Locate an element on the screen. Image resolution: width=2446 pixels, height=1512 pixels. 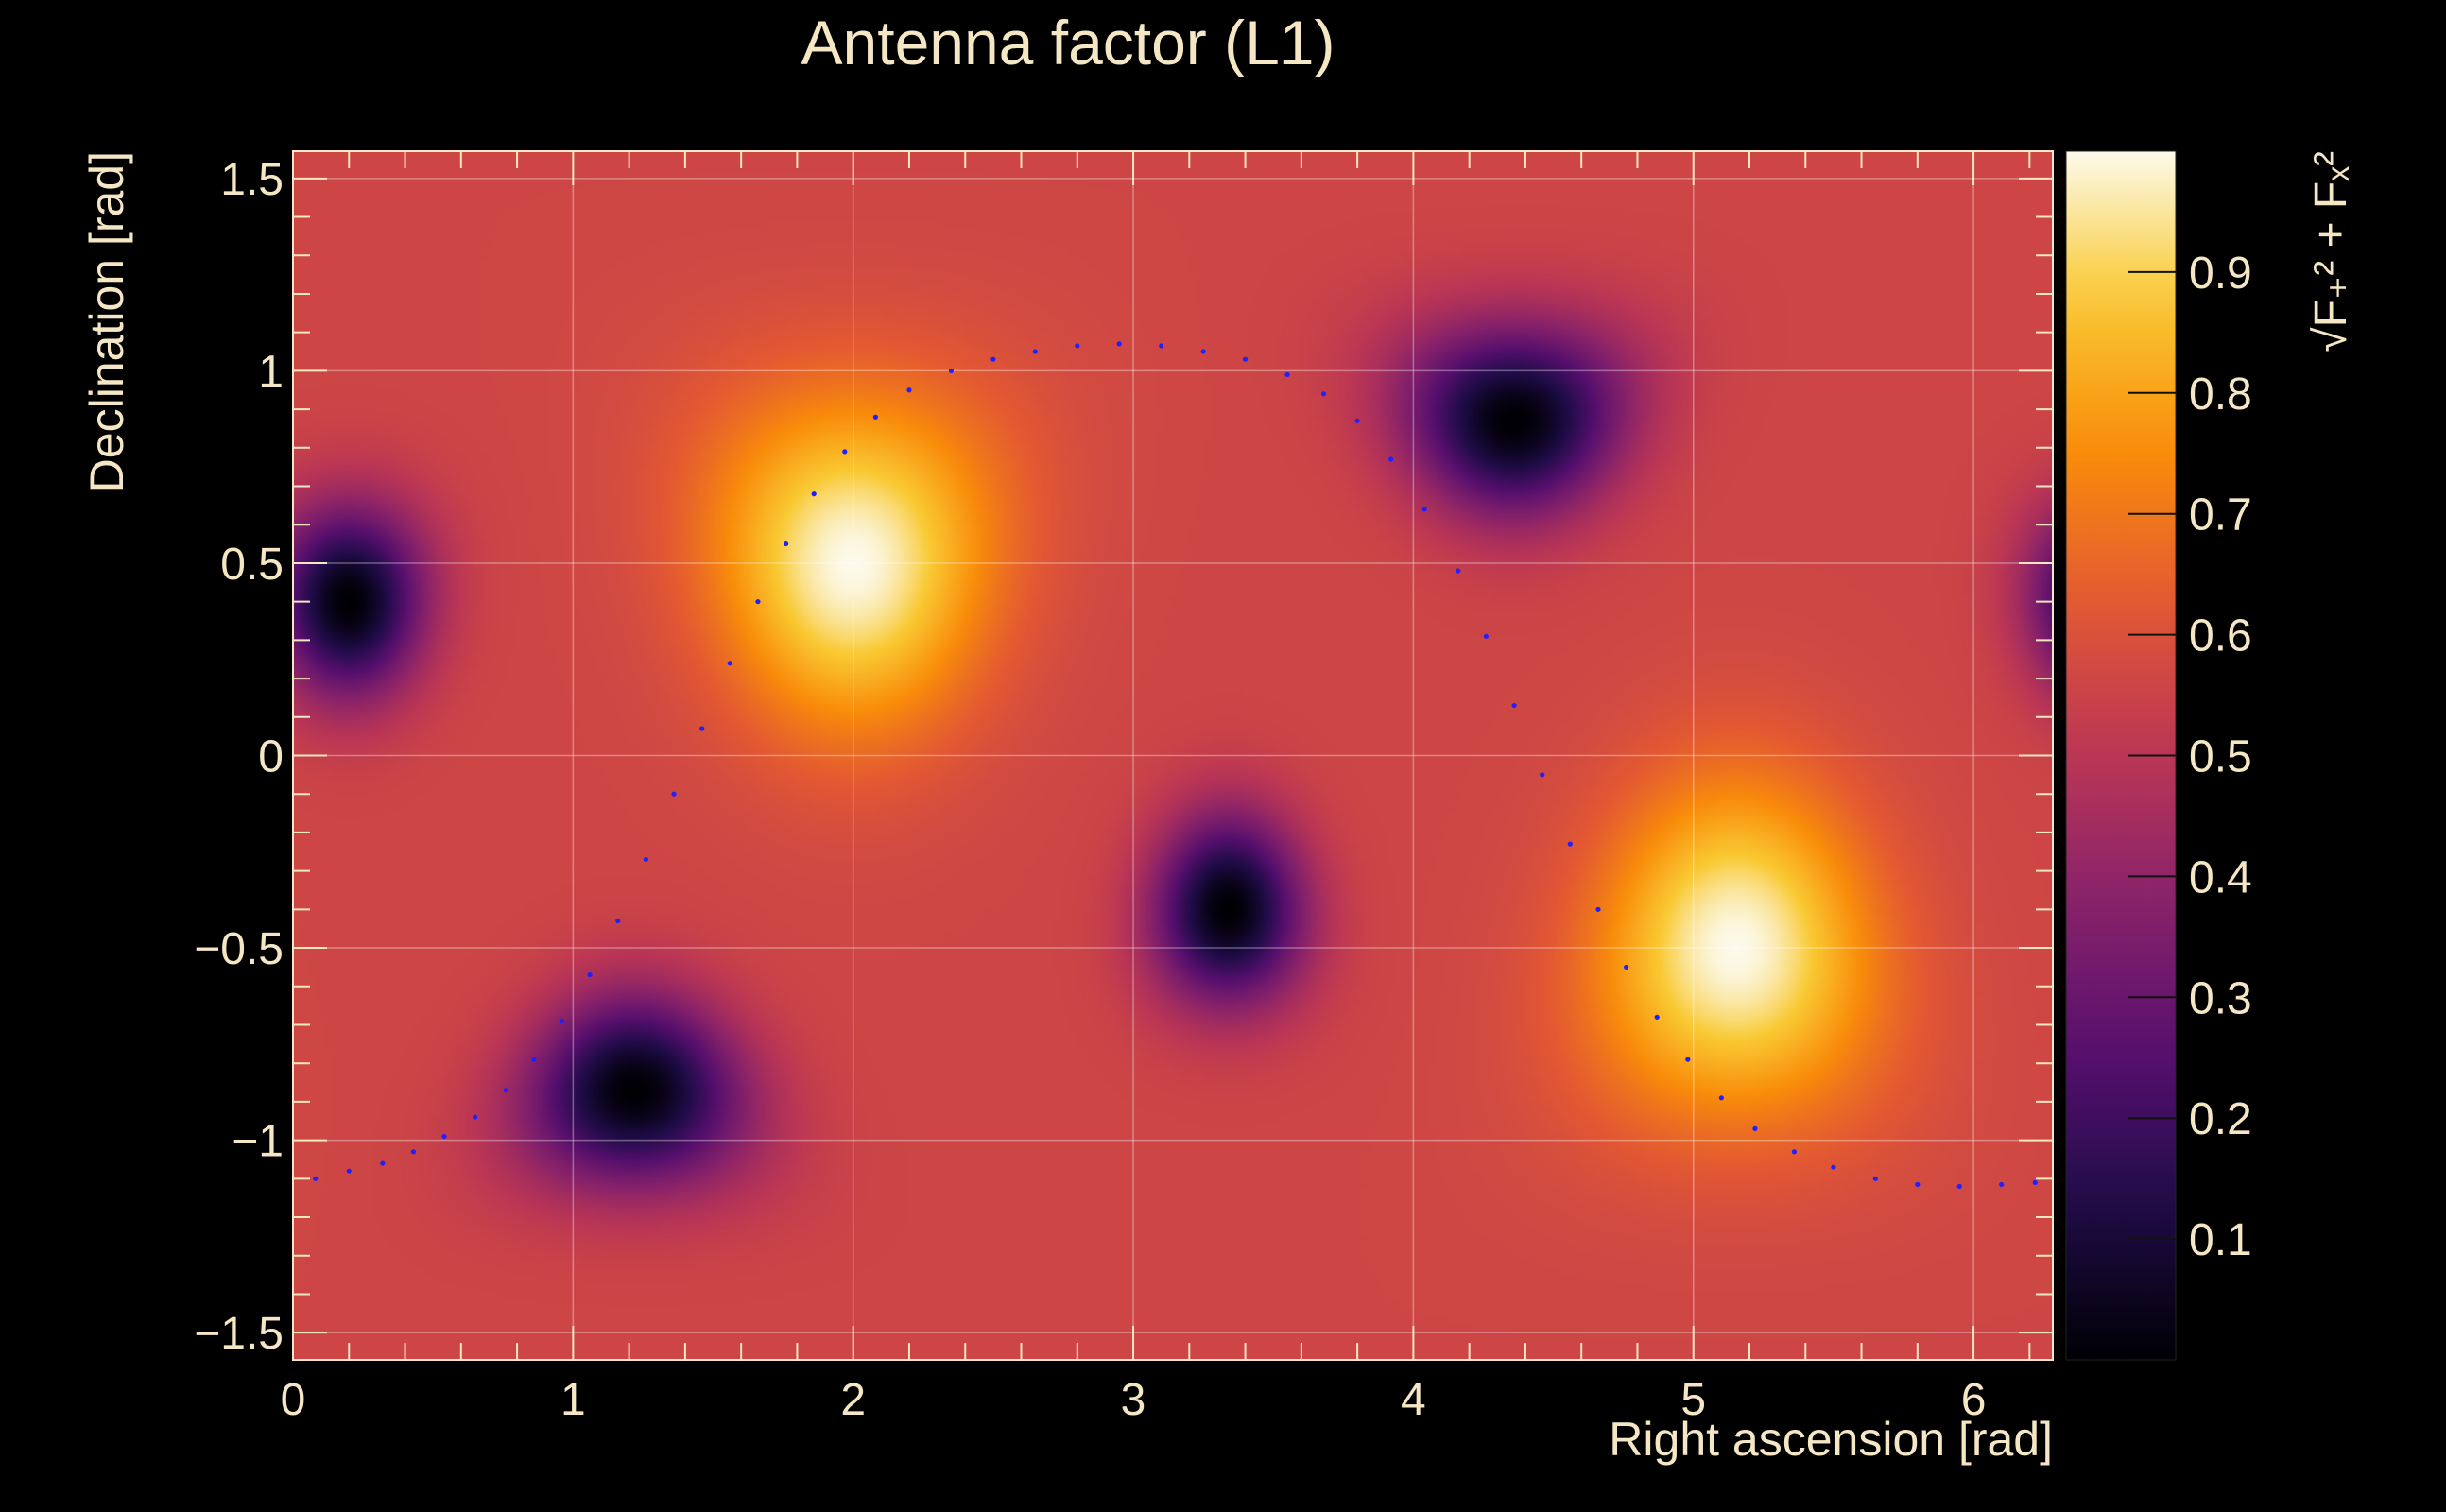
colorbar-label: √F₊² + Fₓ² is located at coordinates (2331, 251).